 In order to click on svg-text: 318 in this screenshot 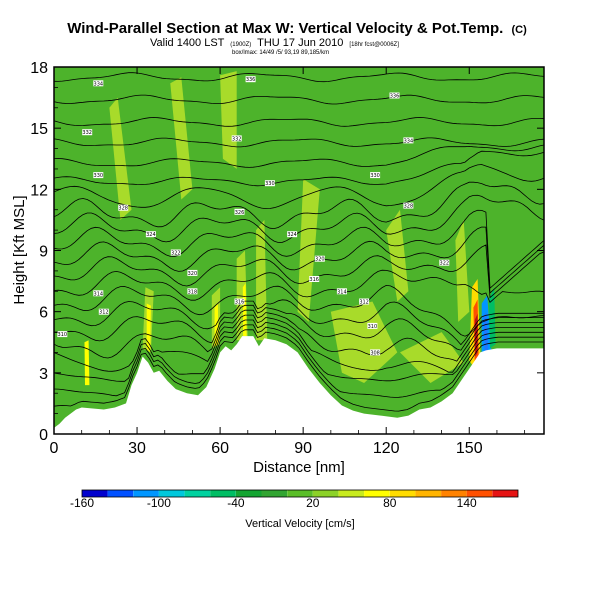, I will do `click(193, 292)`.